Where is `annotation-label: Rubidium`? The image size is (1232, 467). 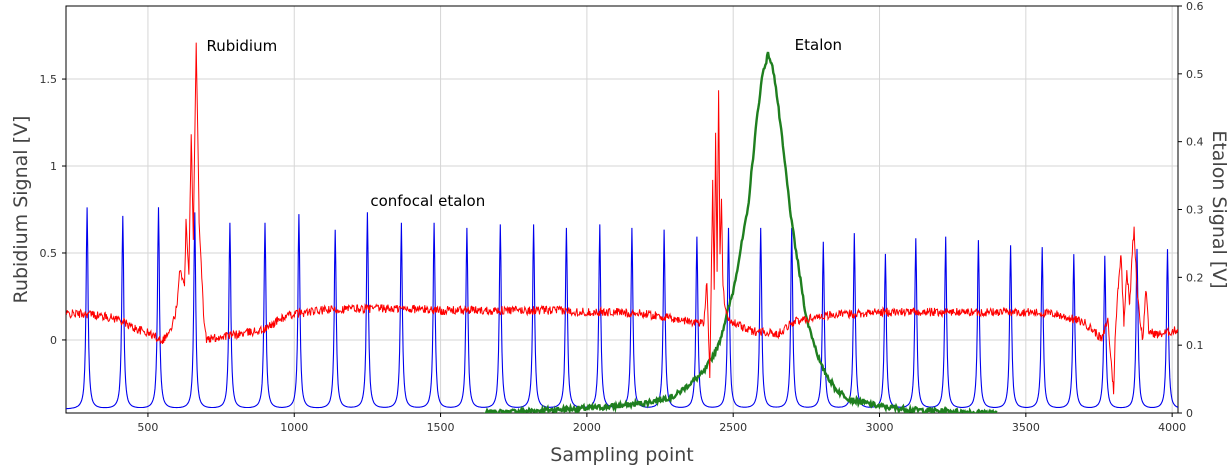
annotation-label: Rubidium is located at coordinates (241, 46).